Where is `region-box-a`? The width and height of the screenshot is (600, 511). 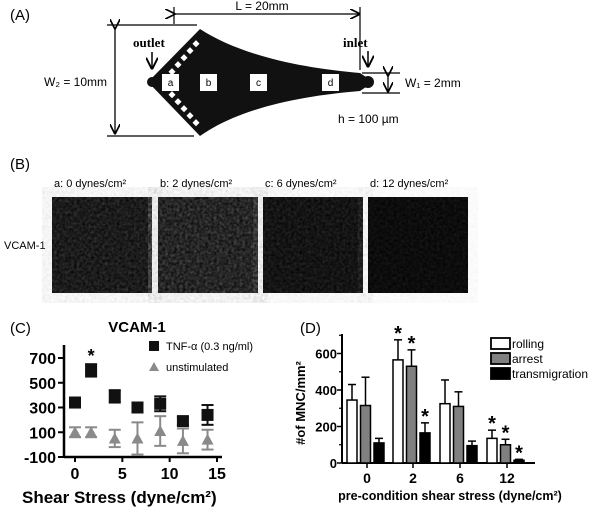
region-box-a is located at coordinates (170, 82).